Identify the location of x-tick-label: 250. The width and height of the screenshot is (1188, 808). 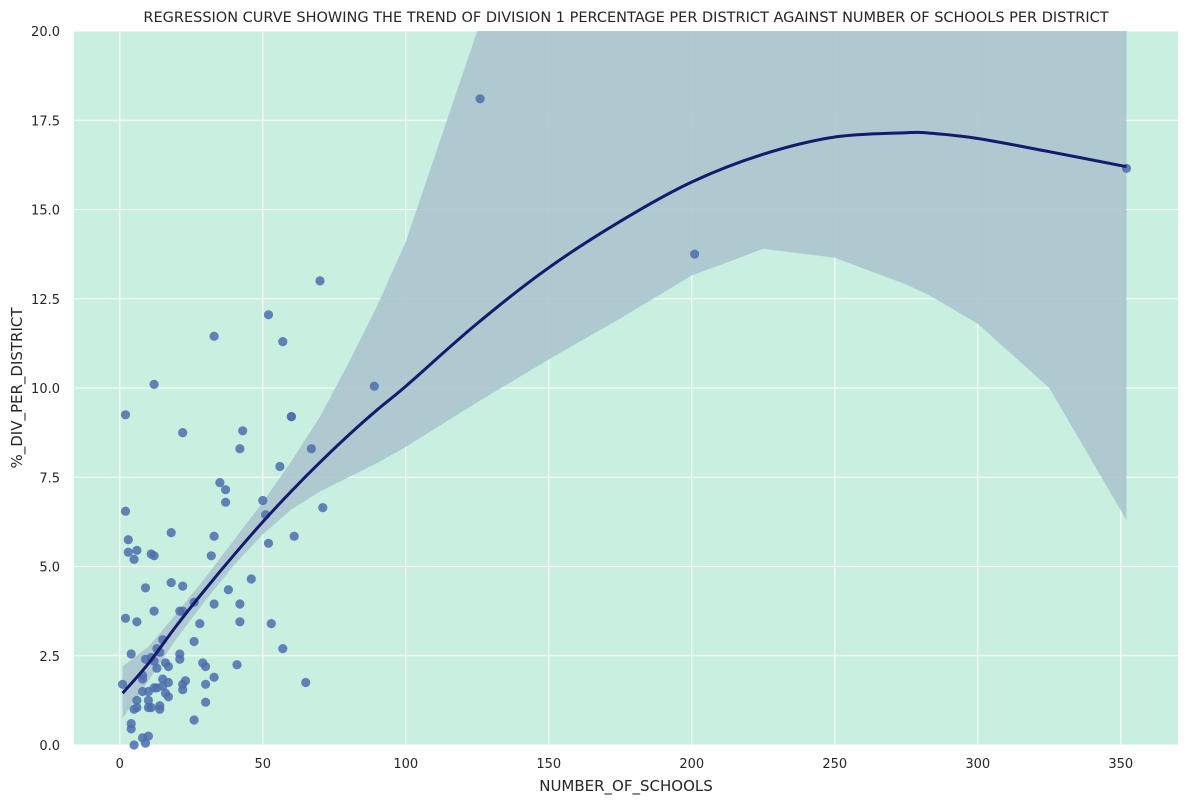
(834, 764).